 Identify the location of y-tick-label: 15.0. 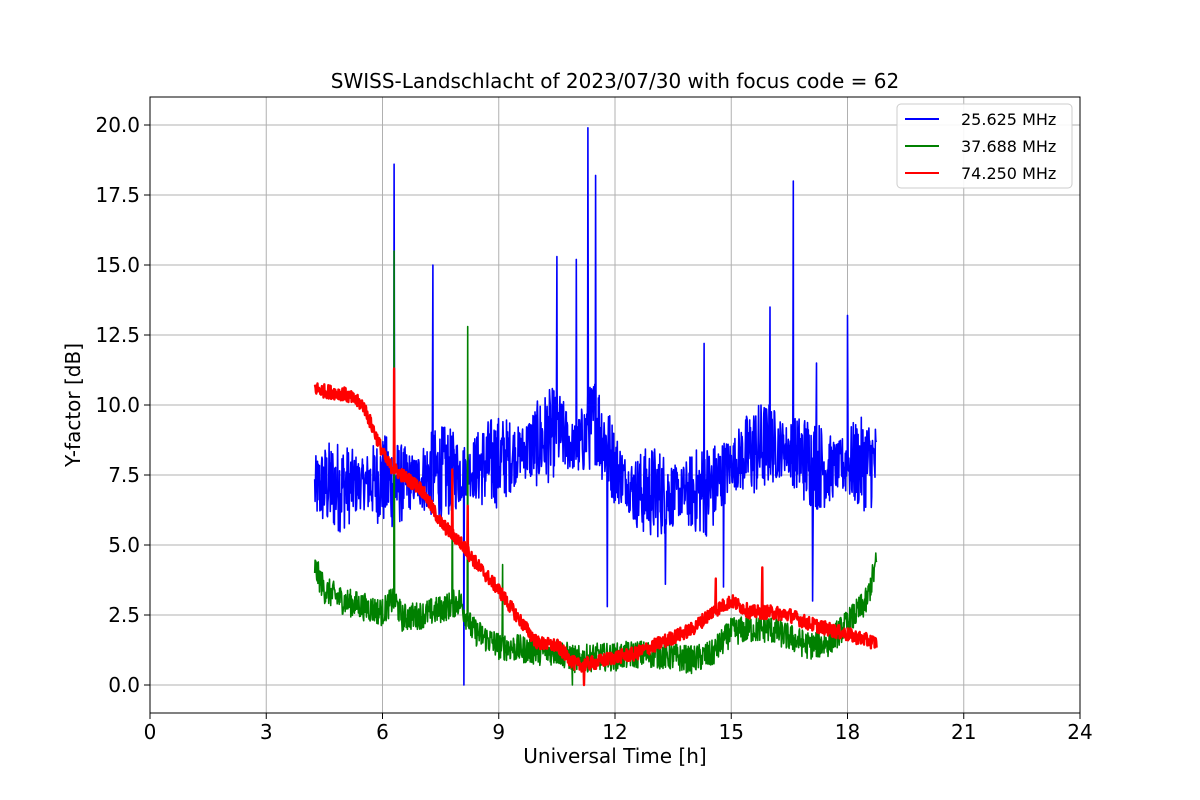
(117, 265).